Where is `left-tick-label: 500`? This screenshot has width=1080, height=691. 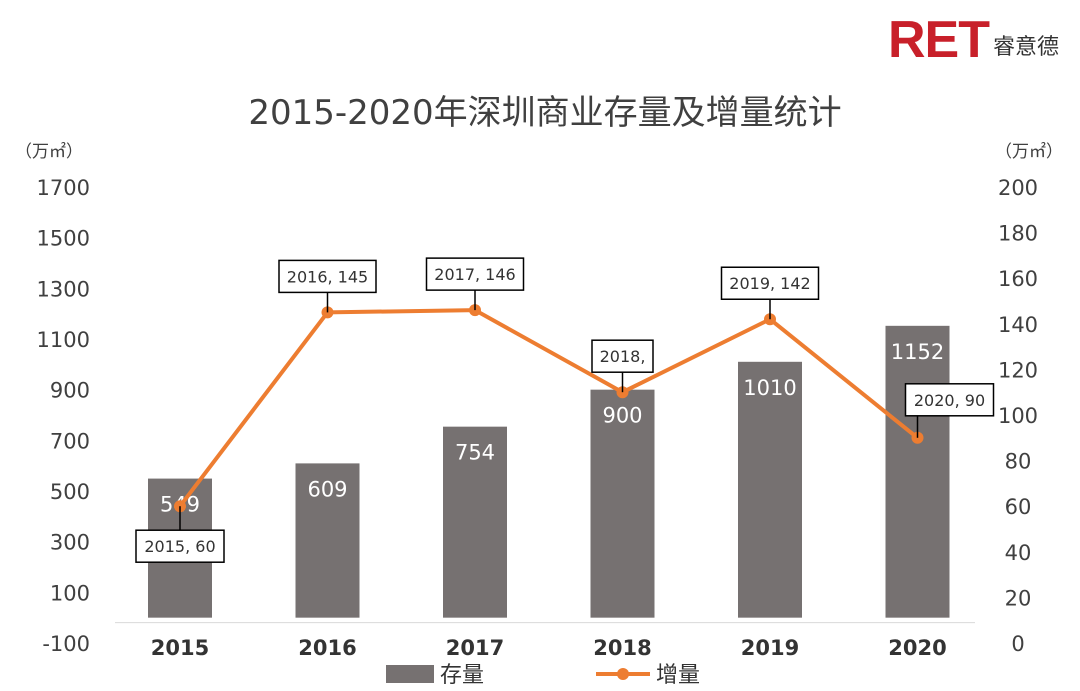 left-tick-label: 500 is located at coordinates (70, 492).